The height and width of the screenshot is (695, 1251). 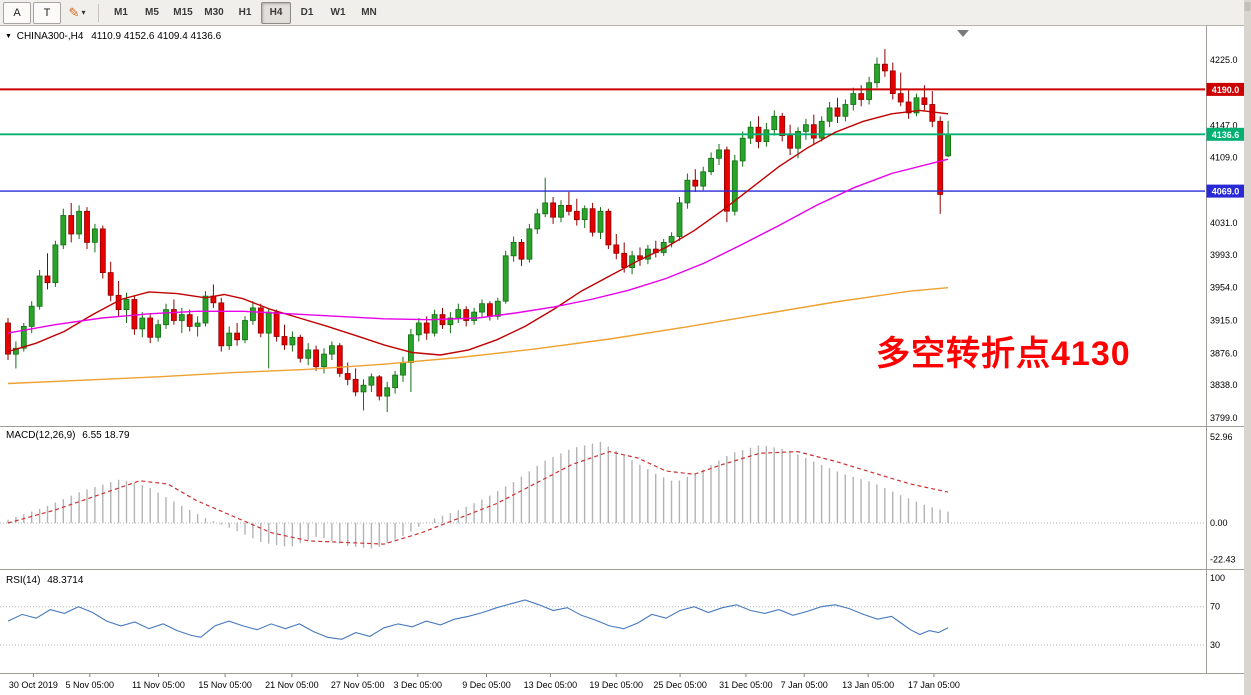 I want to click on price-axis-label: 4109.0, so click(x=1224, y=158).